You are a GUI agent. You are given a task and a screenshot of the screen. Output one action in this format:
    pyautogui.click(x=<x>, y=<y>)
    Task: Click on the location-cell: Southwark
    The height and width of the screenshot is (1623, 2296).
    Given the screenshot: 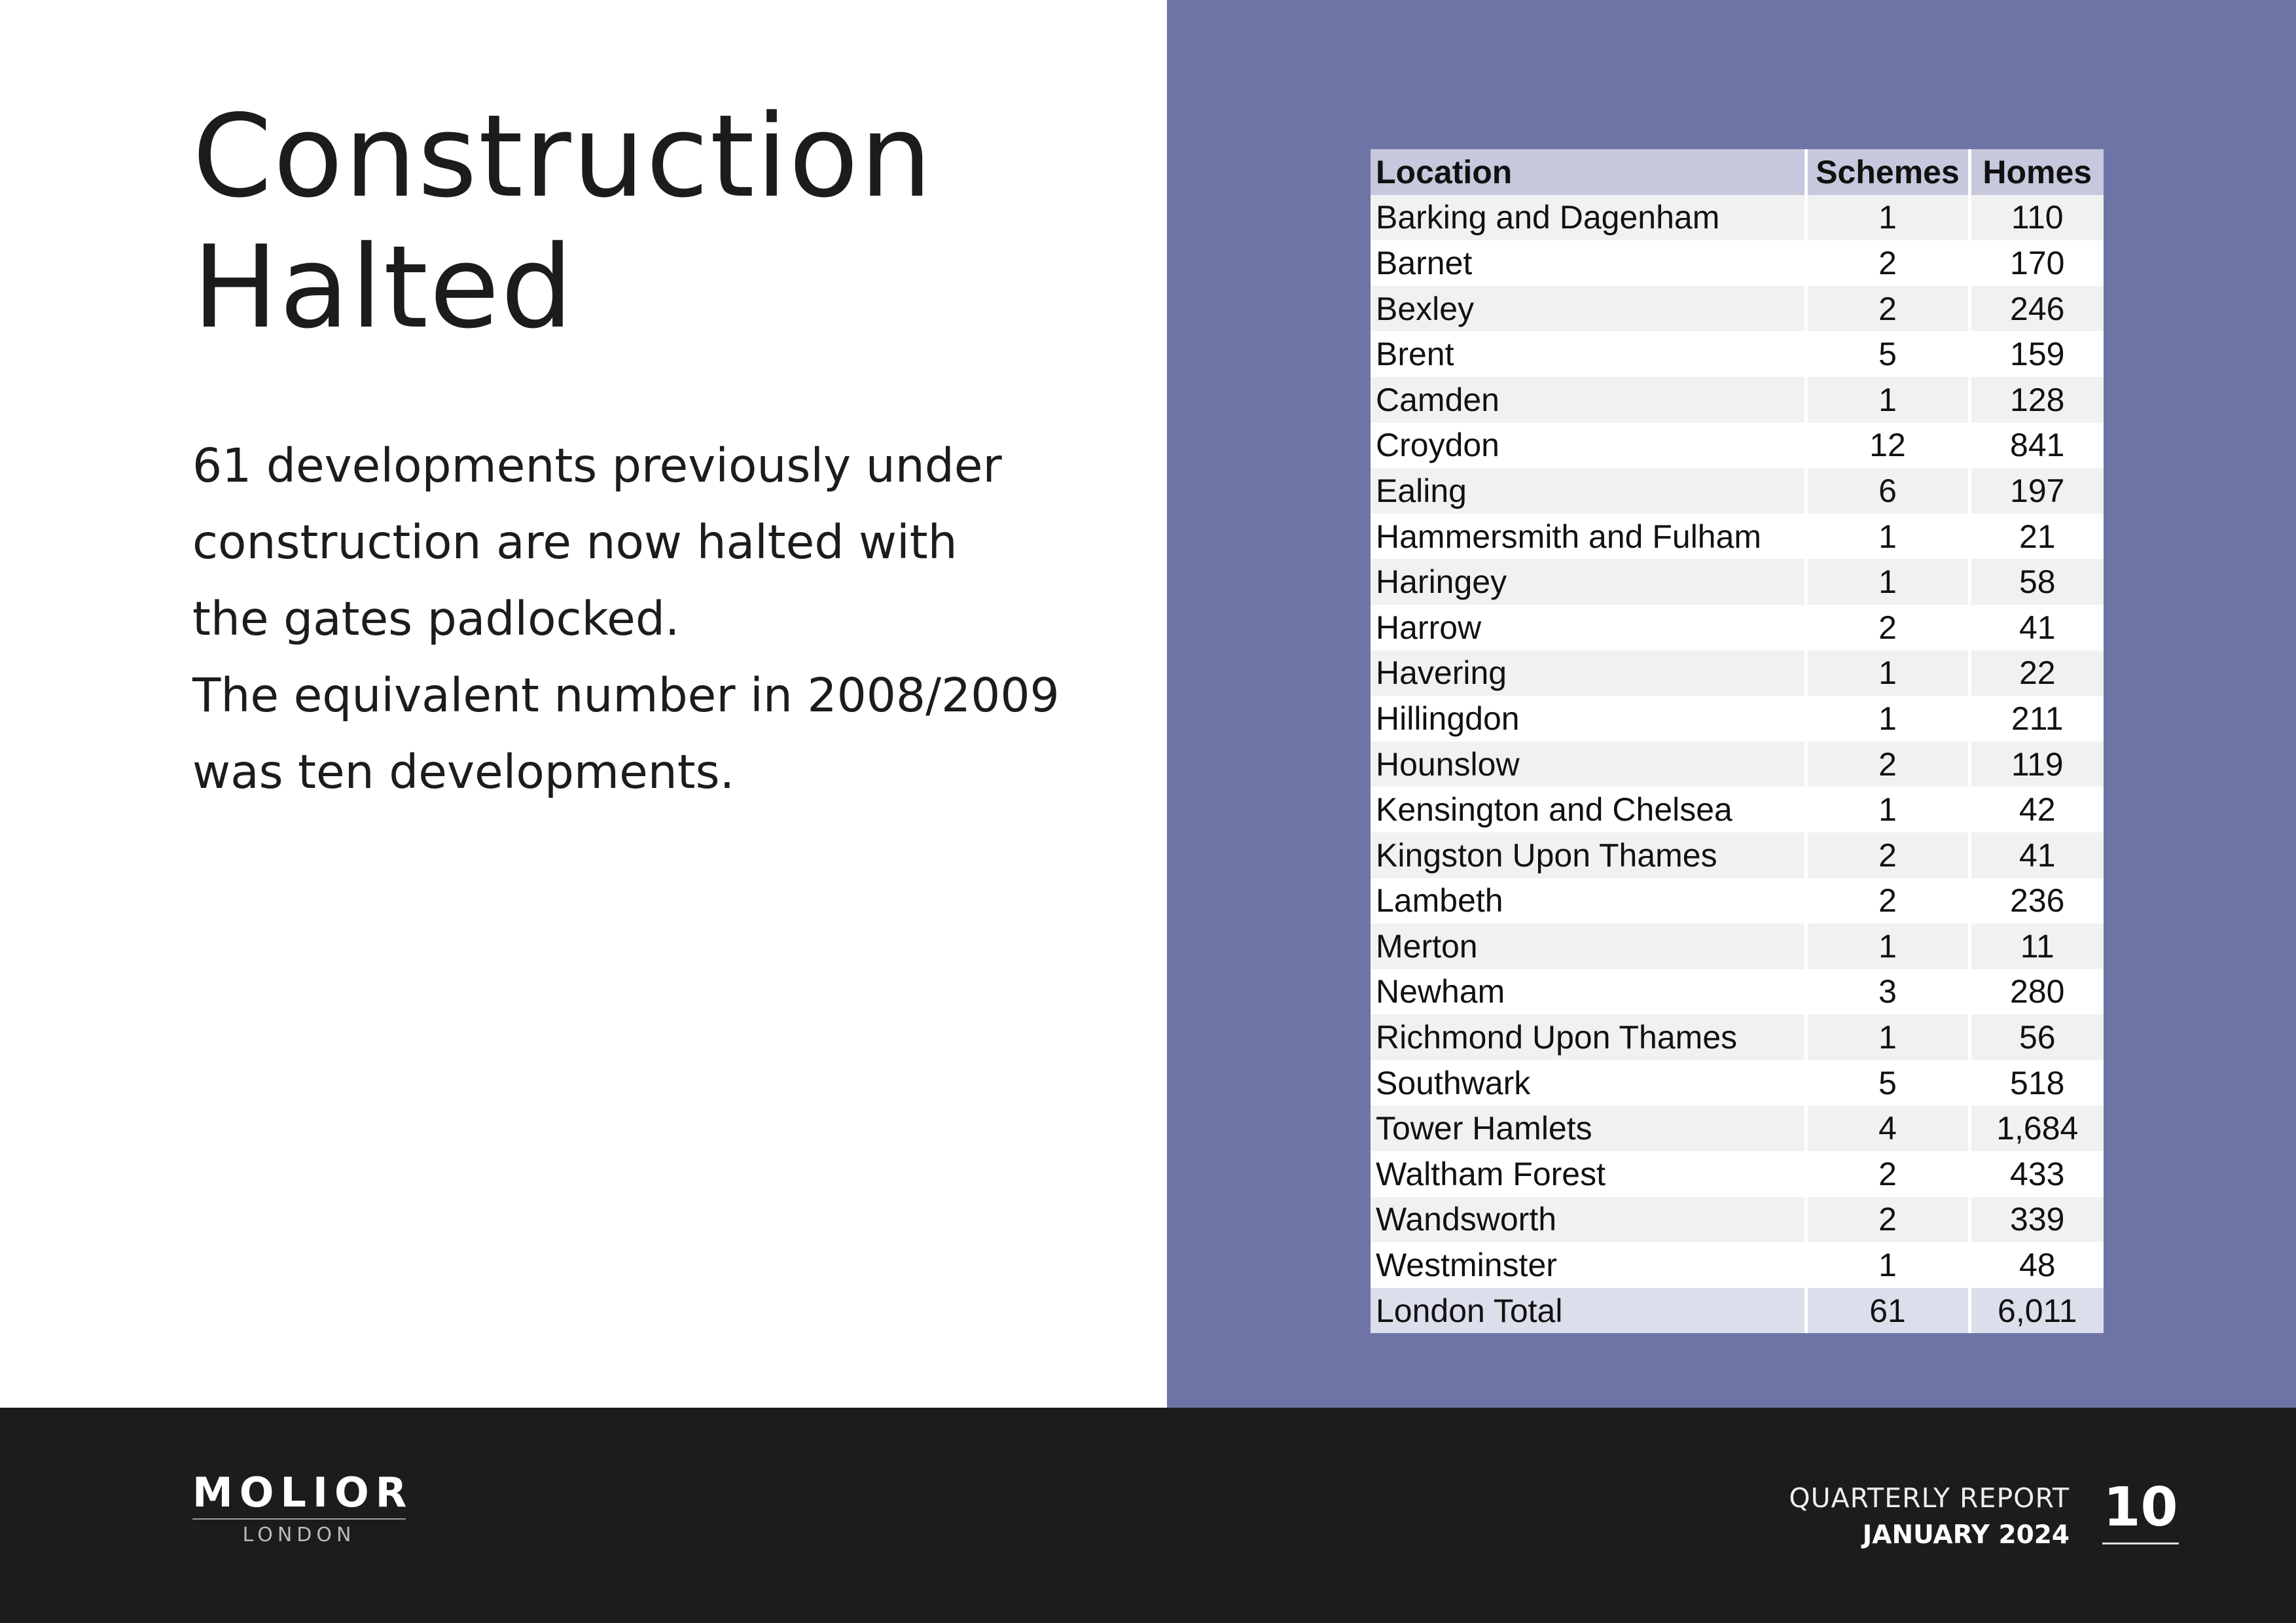 What is the action you would take?
    pyautogui.click(x=1589, y=1083)
    